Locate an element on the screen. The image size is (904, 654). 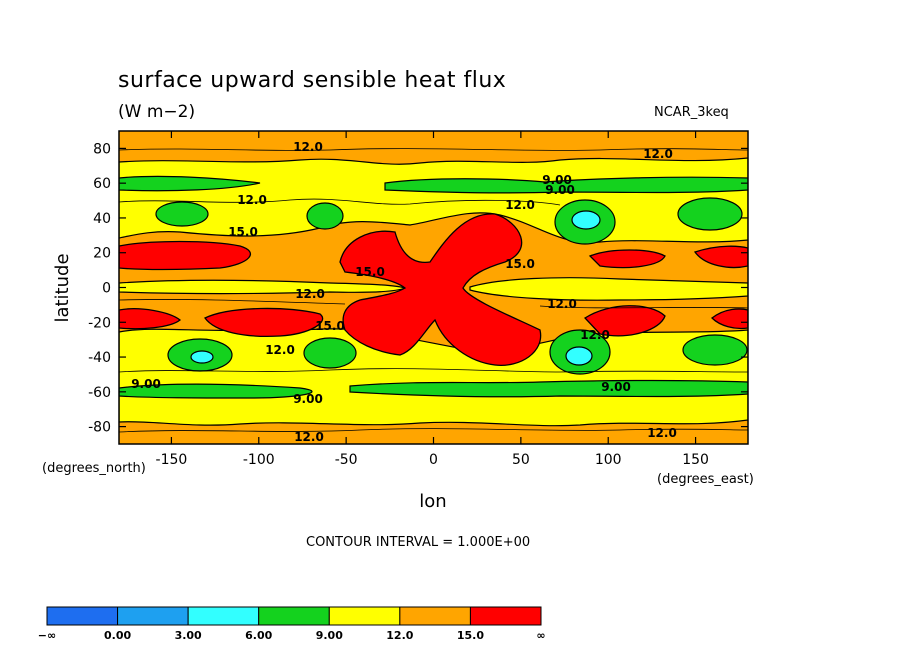
x-tick-label: -50 is located at coordinates (346, 460).